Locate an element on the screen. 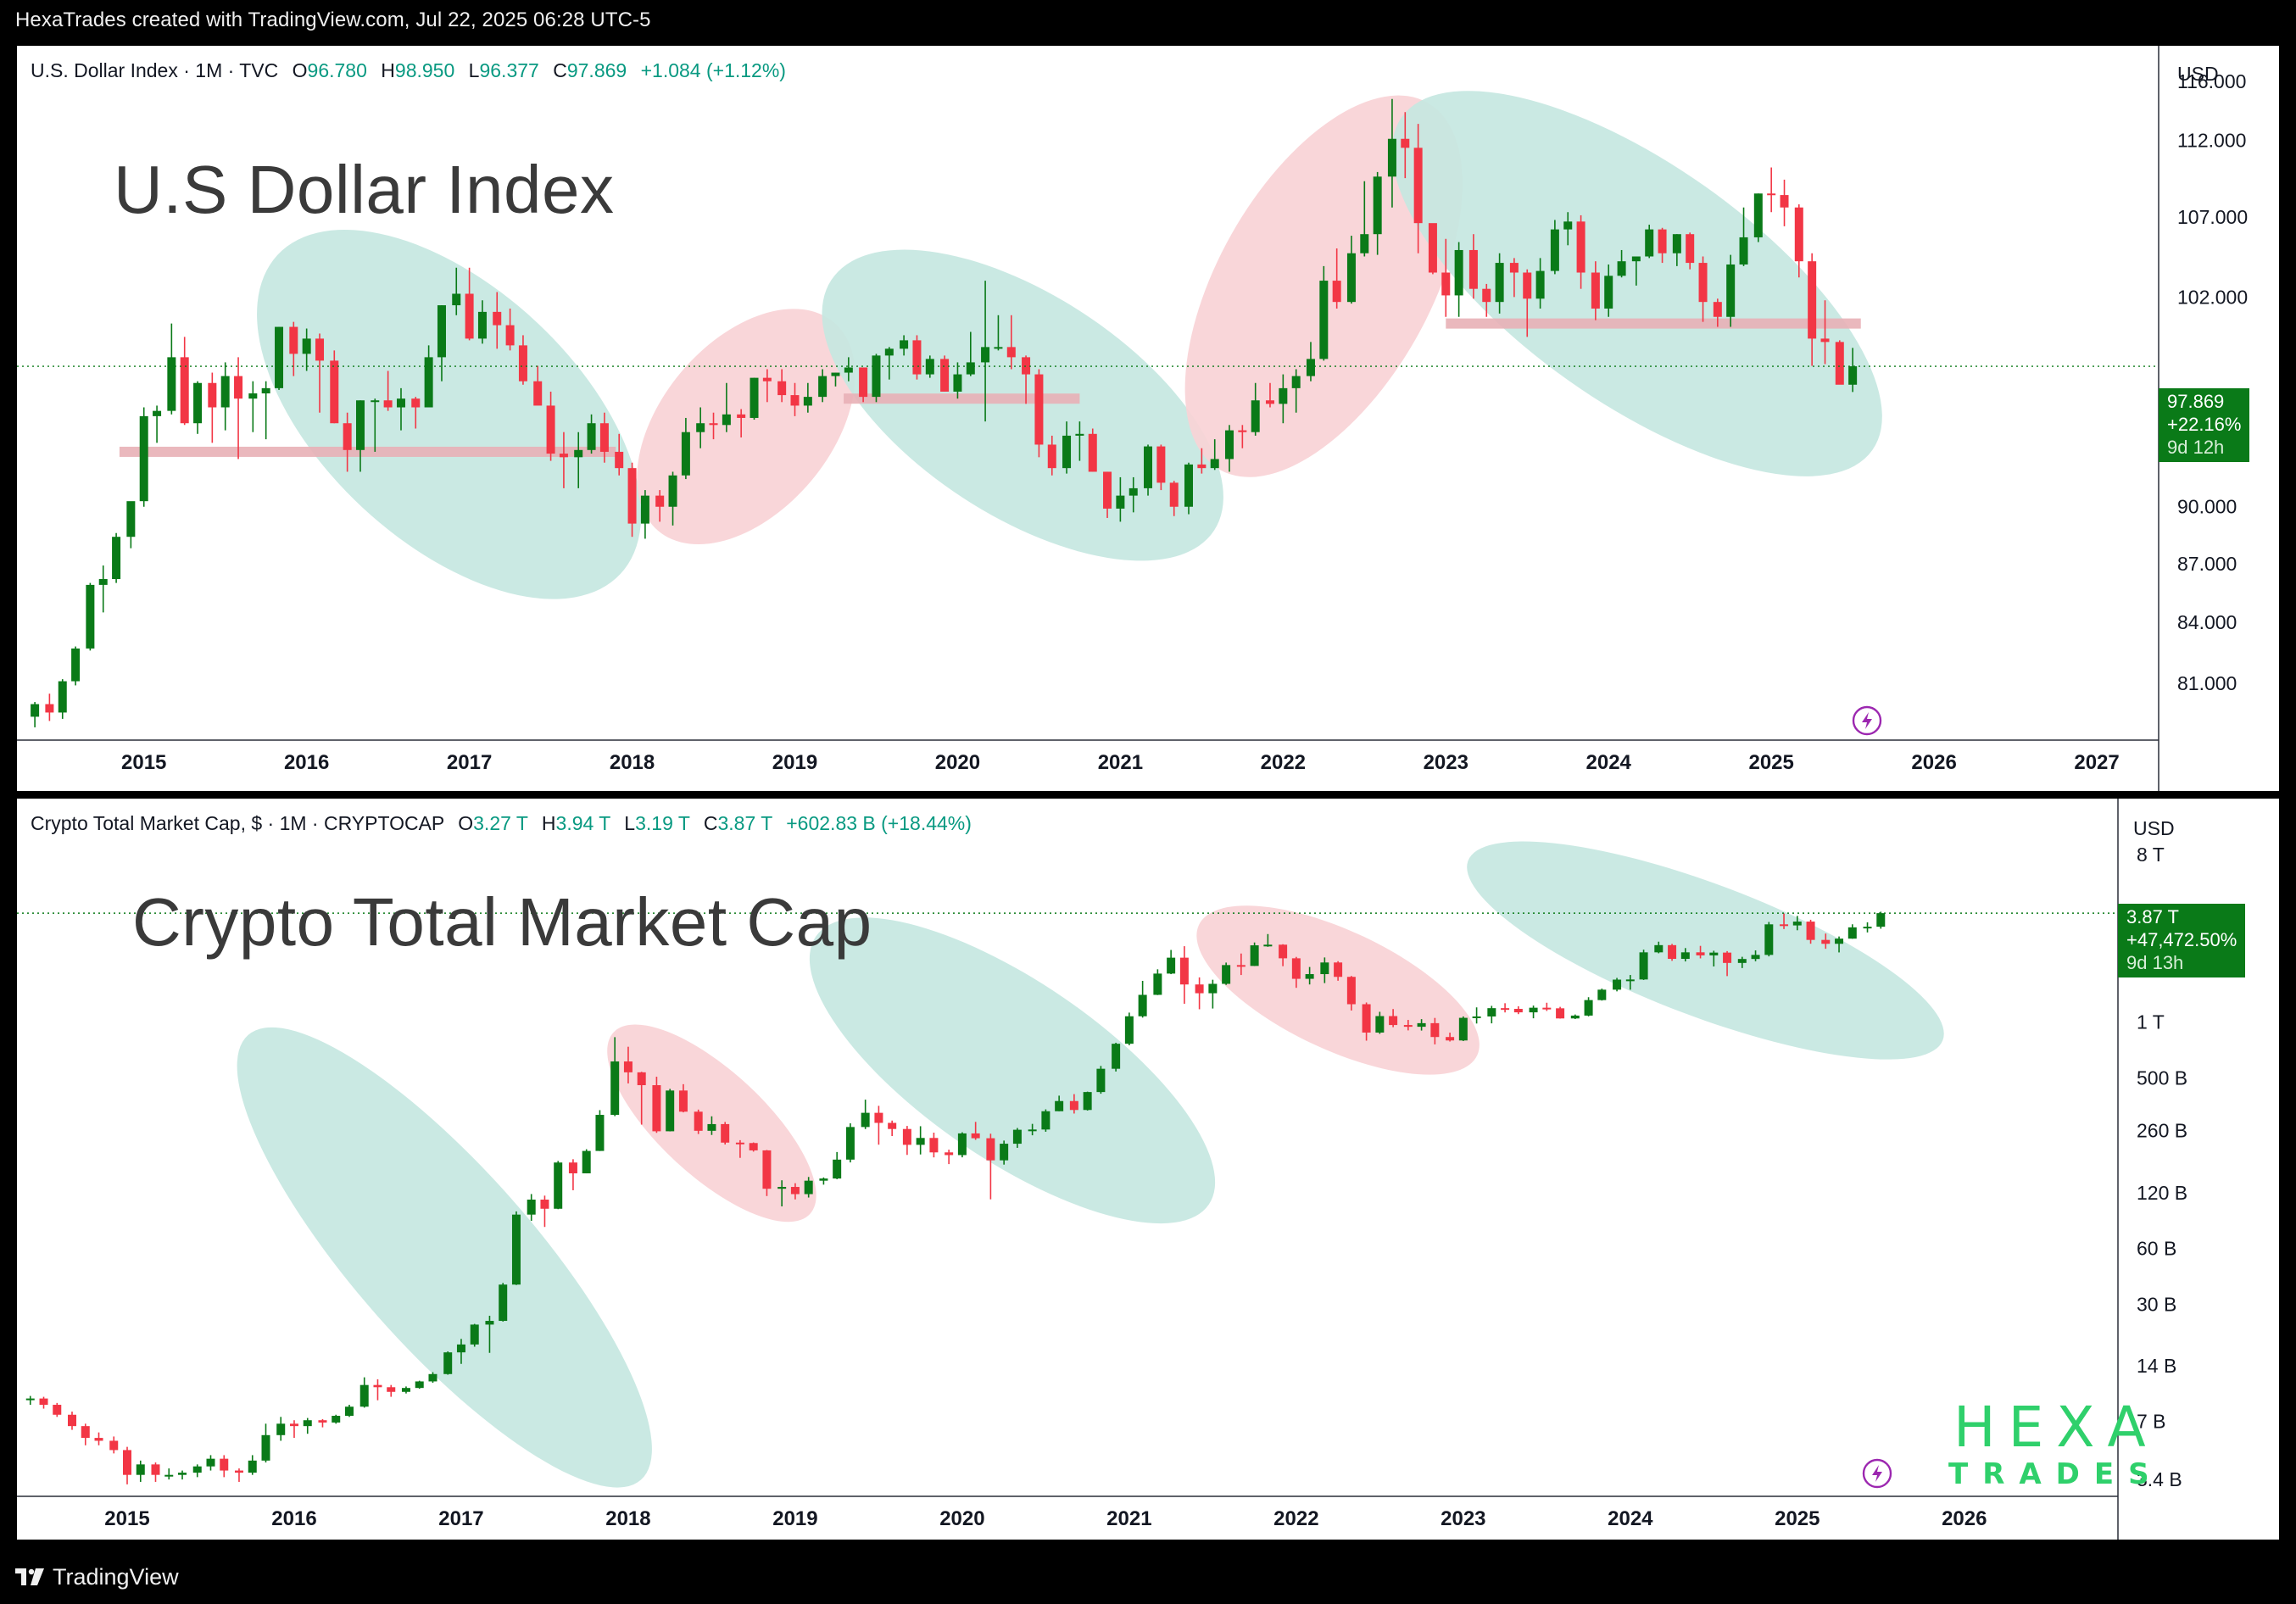 The image size is (2296, 1604). dxy-lightning-bolt-icon is located at coordinates (1867, 720).